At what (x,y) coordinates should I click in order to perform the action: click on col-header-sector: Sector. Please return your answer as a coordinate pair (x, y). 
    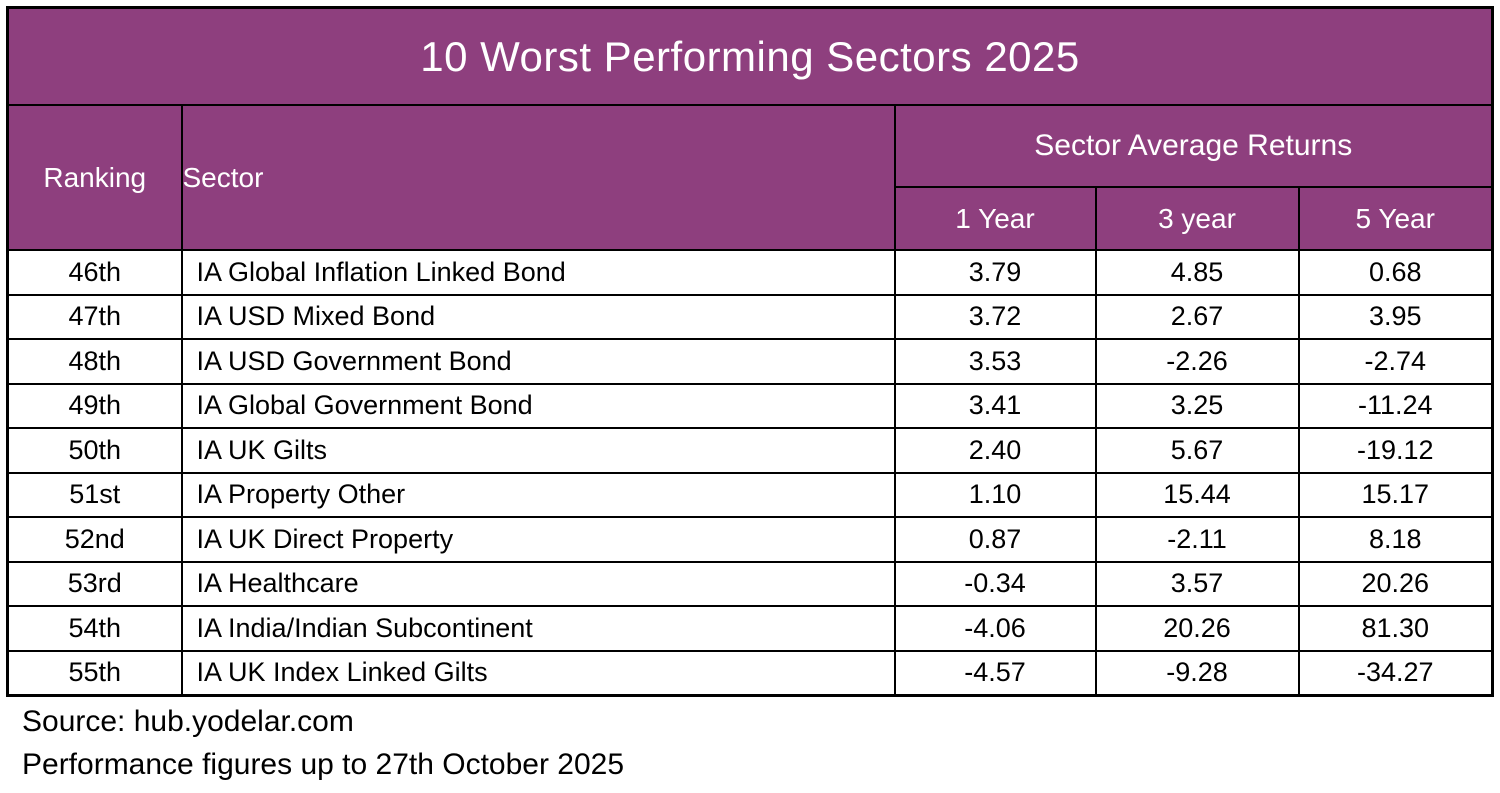
    Looking at the image, I should click on (538, 177).